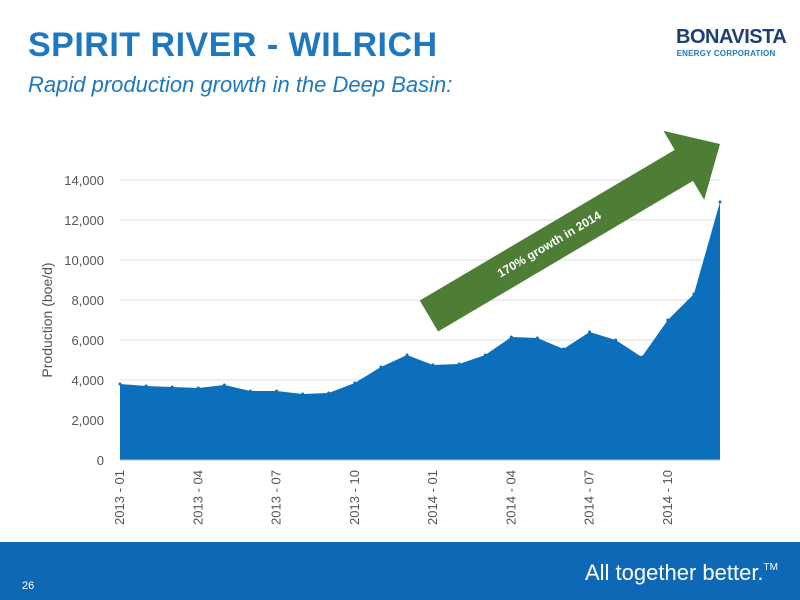 Image resolution: width=800 pixels, height=600 pixels. What do you see at coordinates (400, 571) in the screenshot?
I see `footer-band: 26 All together better.TM` at bounding box center [400, 571].